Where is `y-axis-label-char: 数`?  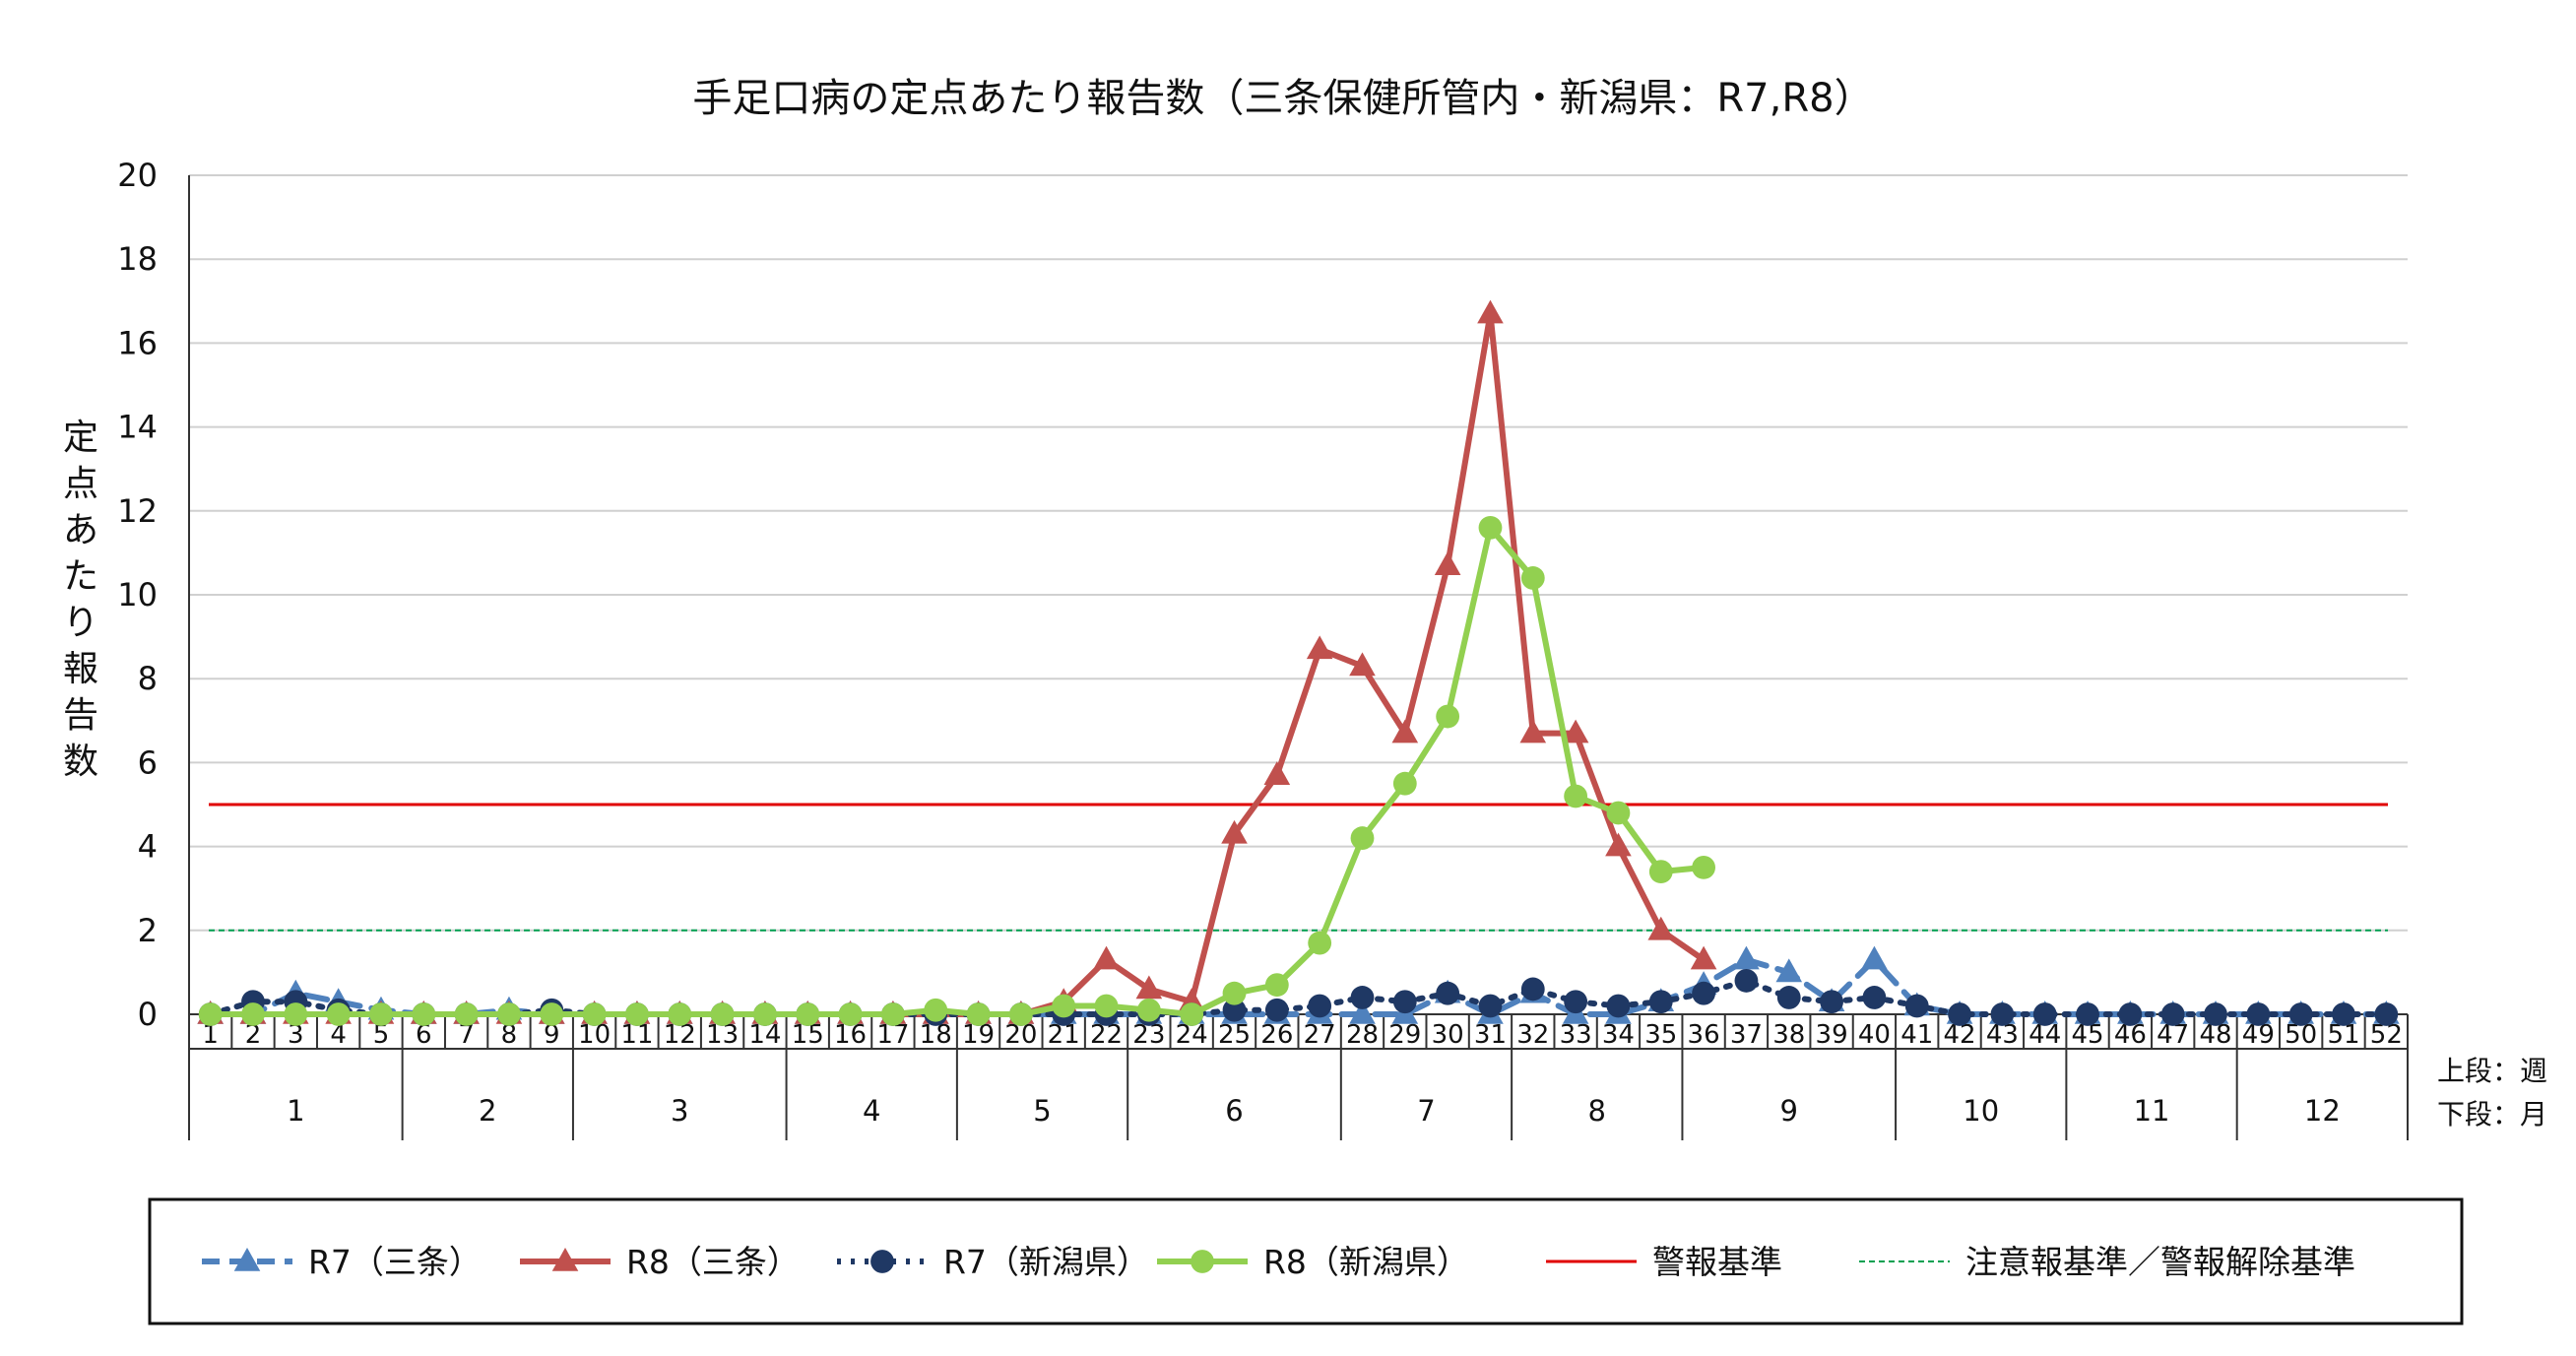 y-axis-label-char: 数 is located at coordinates (80, 762).